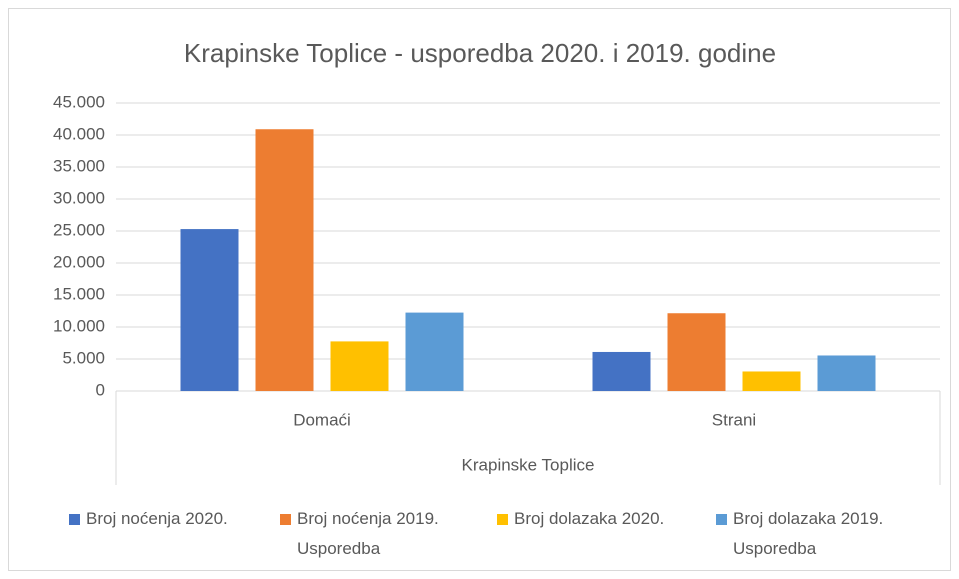  I want to click on legend-entry: Broj noćenja 2019. Usporedba, so click(388, 534).